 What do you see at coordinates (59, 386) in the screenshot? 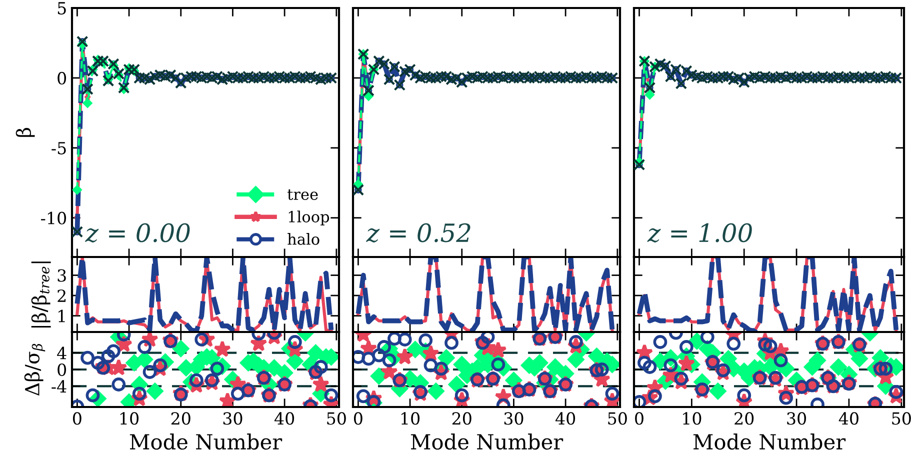
I see `y-tick-label: -4` at bounding box center [59, 386].